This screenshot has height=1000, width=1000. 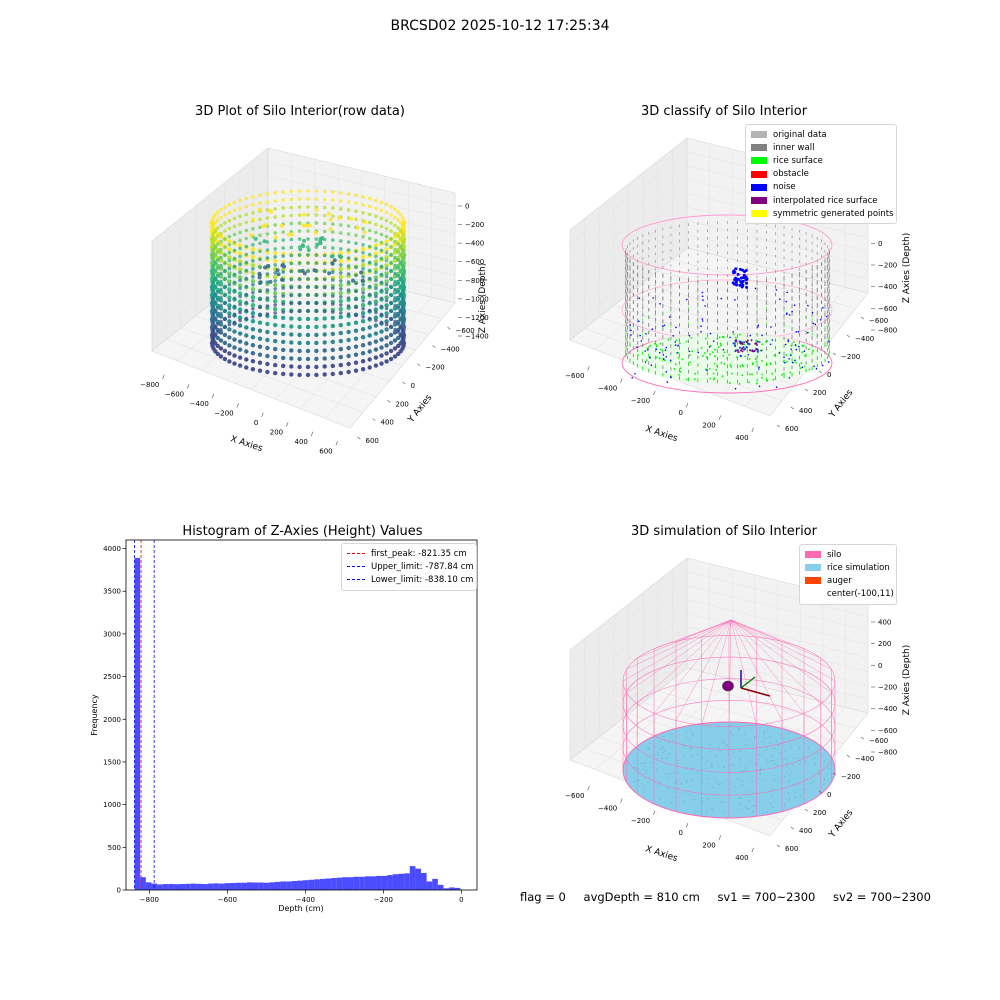 What do you see at coordinates (791, 174) in the screenshot?
I see `legend-label: obstacle` at bounding box center [791, 174].